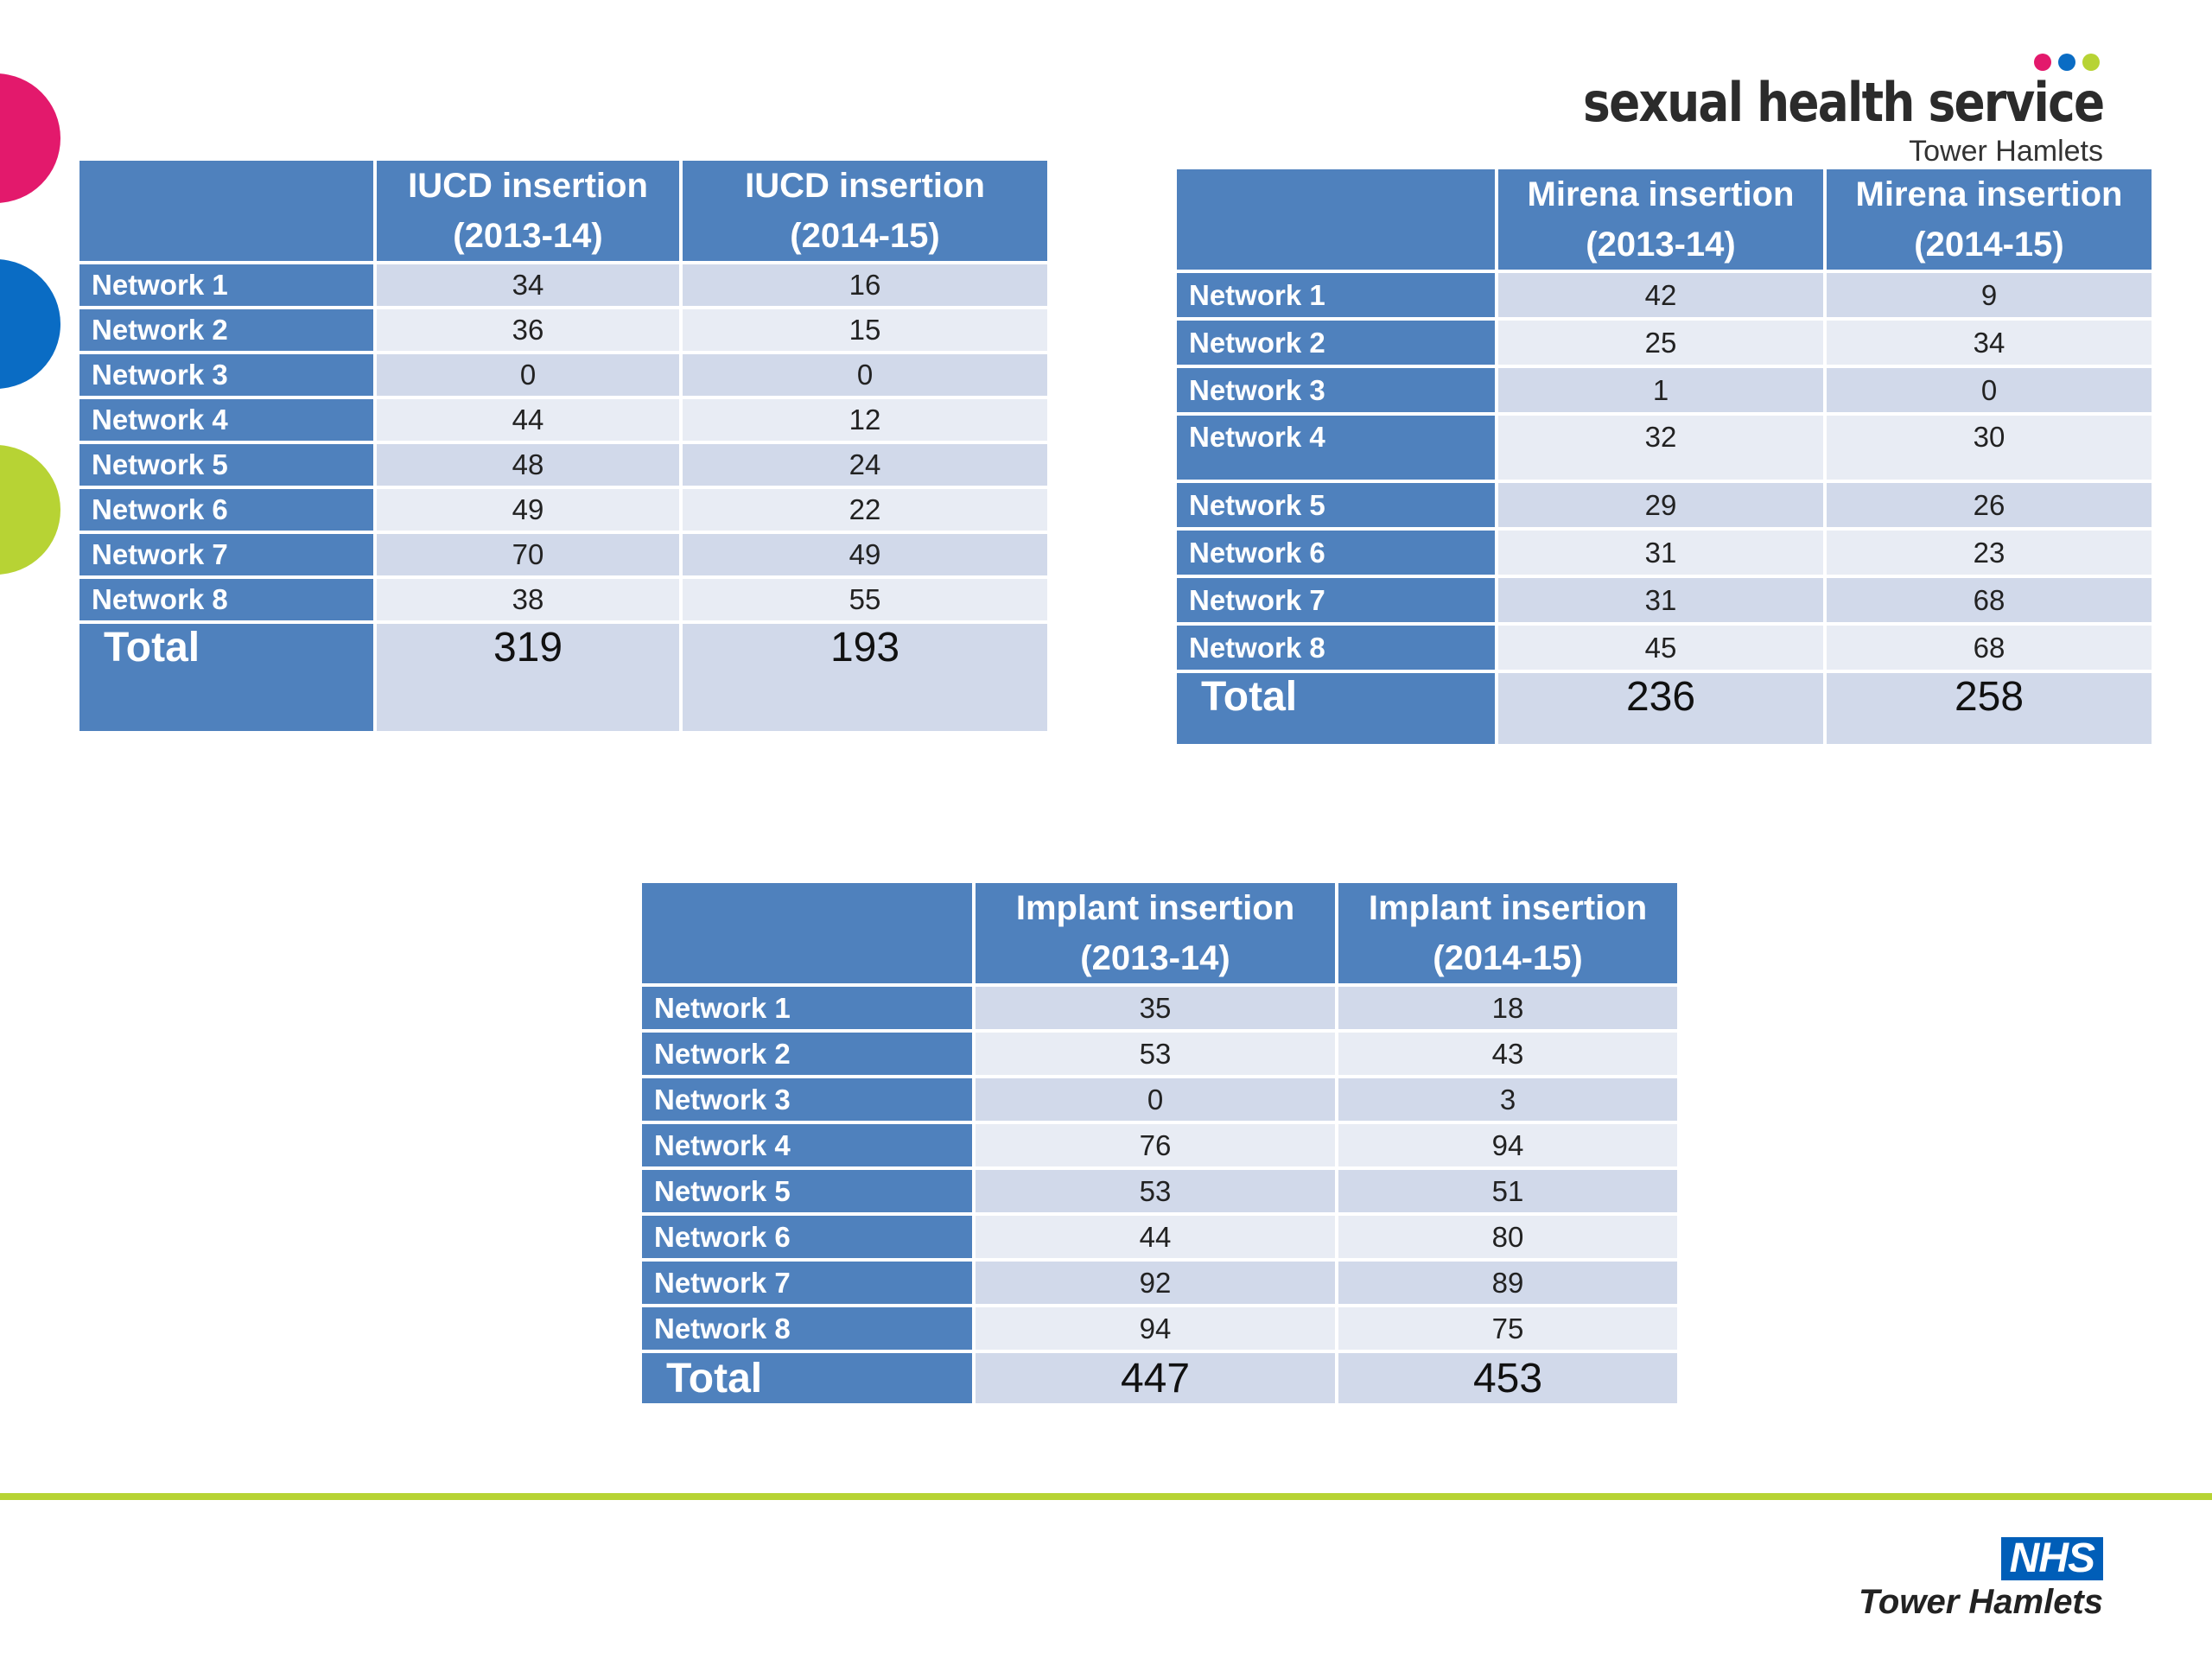 This screenshot has height=1659, width=2212. I want to click on cell-value: 1, so click(1660, 390).